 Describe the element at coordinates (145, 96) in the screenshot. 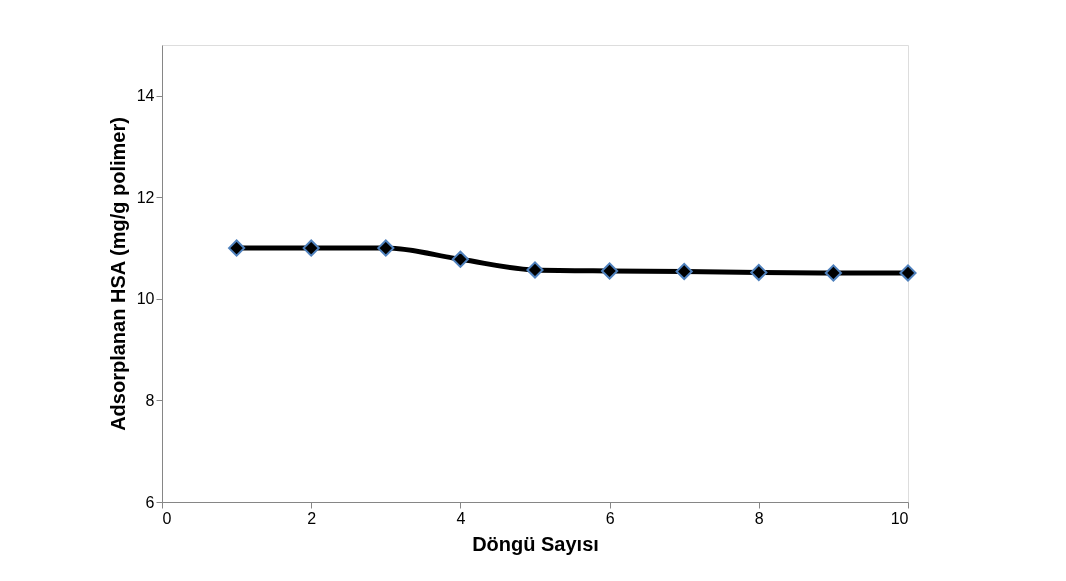

I see `y-tick-label: 14` at that location.